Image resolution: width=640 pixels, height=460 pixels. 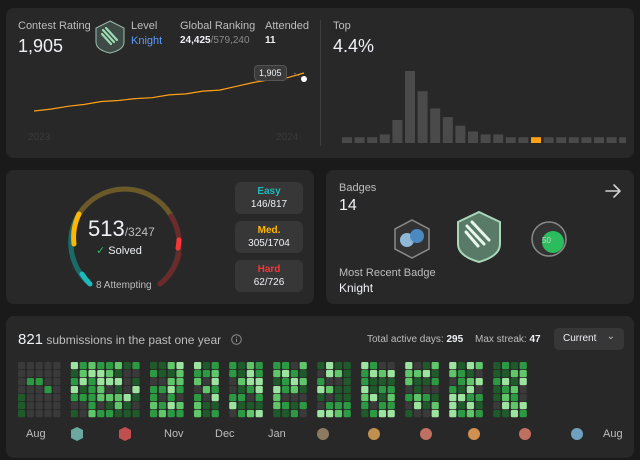 I want to click on rating-line-chart, so click(x=169, y=98).